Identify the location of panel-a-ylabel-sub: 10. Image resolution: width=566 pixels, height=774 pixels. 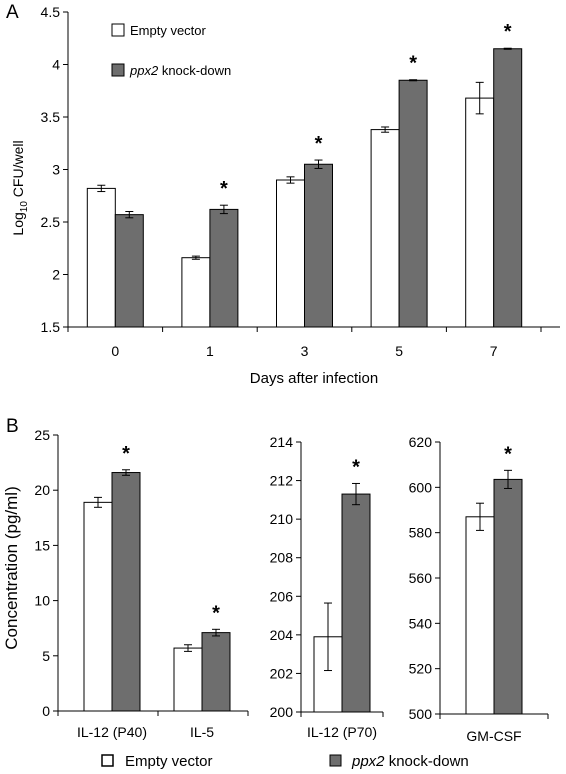
(24, 207).